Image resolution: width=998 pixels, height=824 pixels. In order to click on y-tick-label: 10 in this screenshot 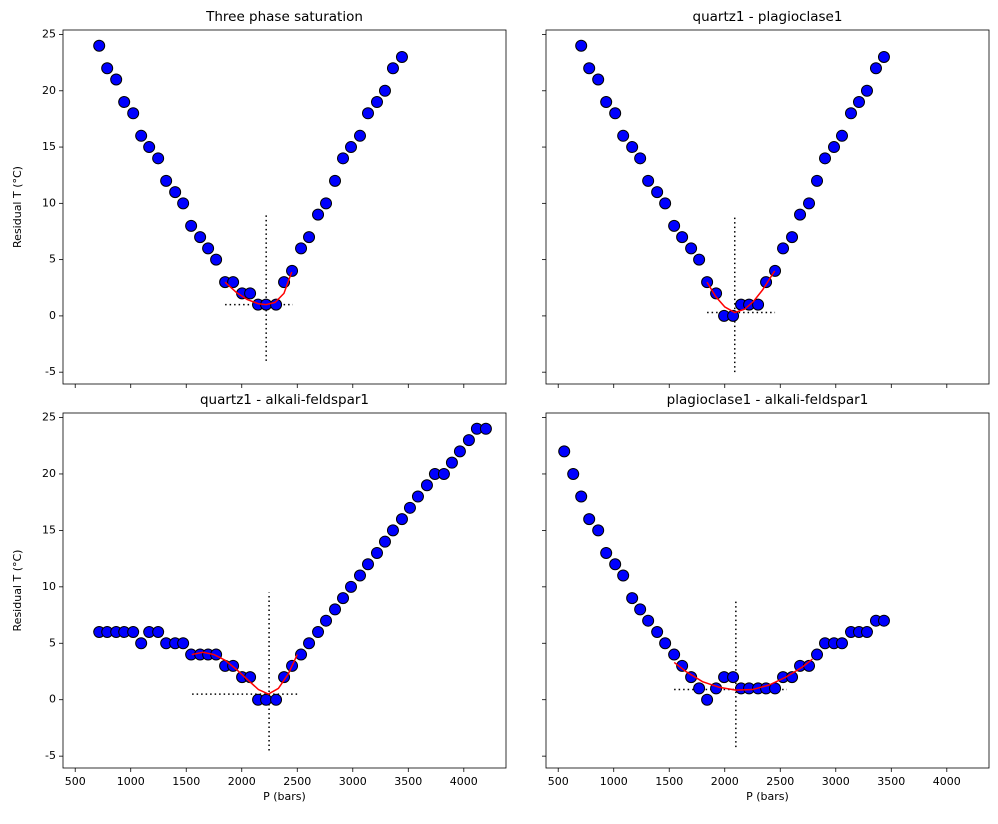, I will do `click(49, 202)`.